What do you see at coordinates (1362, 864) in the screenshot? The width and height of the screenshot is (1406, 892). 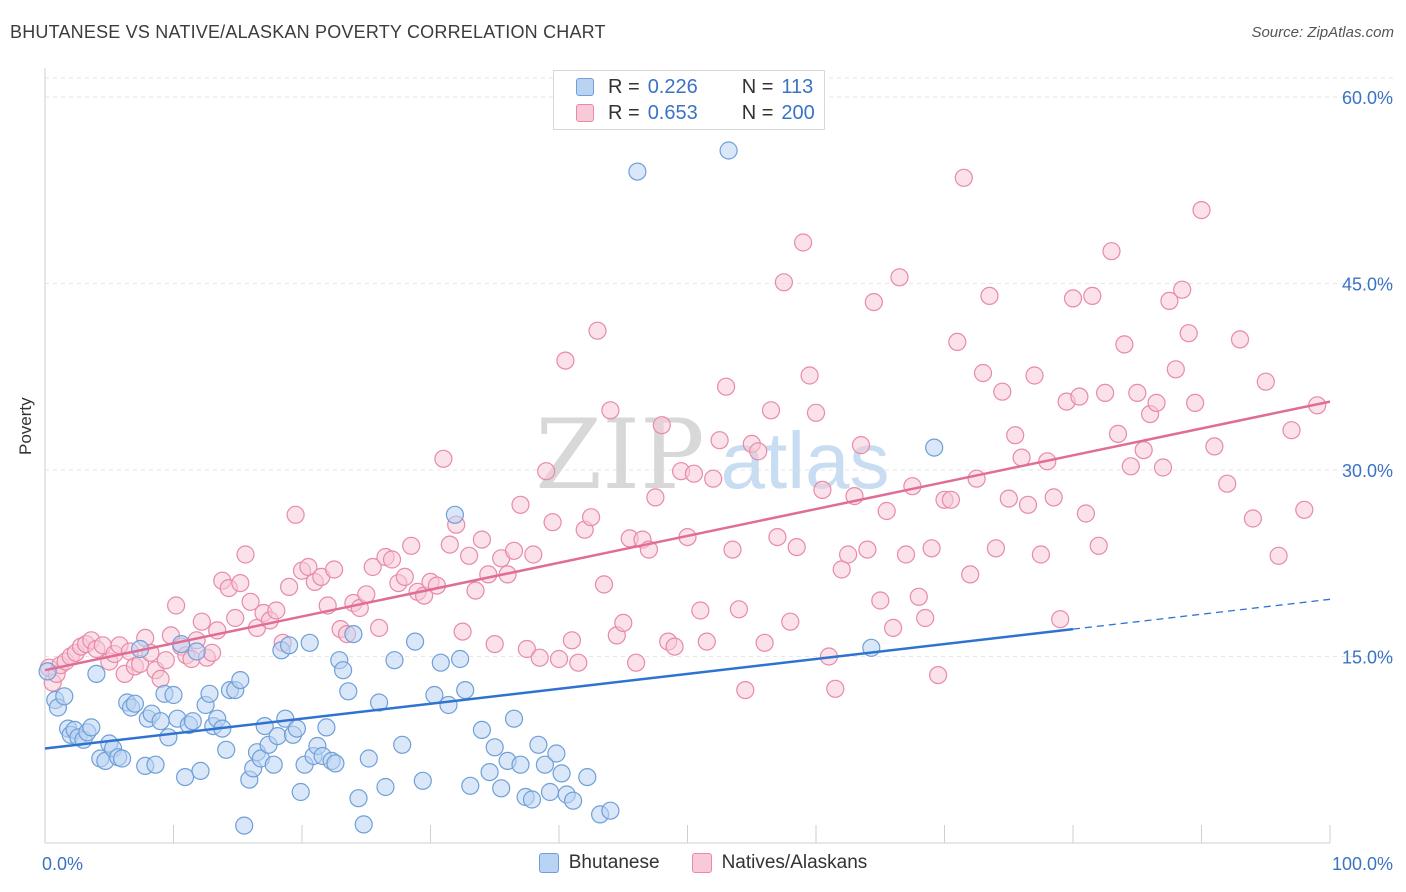 I see `x-tick-label: 100.0%` at bounding box center [1362, 864].